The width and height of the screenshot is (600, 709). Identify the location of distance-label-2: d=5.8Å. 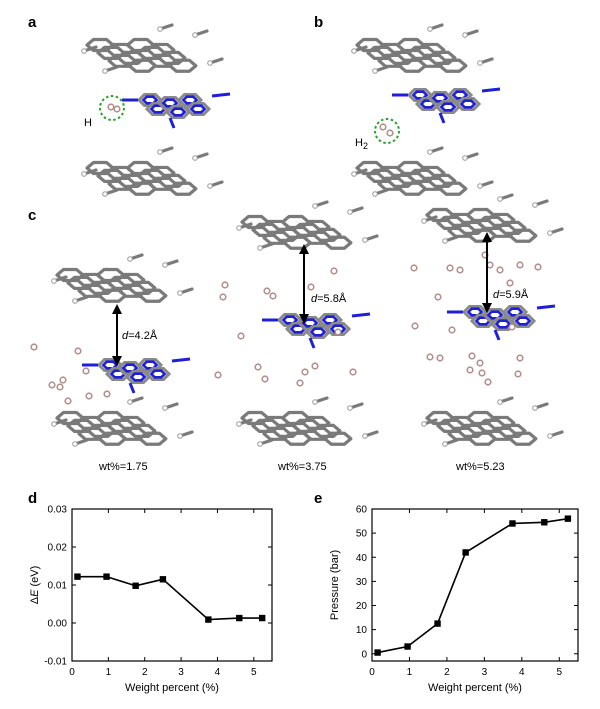
(329, 298).